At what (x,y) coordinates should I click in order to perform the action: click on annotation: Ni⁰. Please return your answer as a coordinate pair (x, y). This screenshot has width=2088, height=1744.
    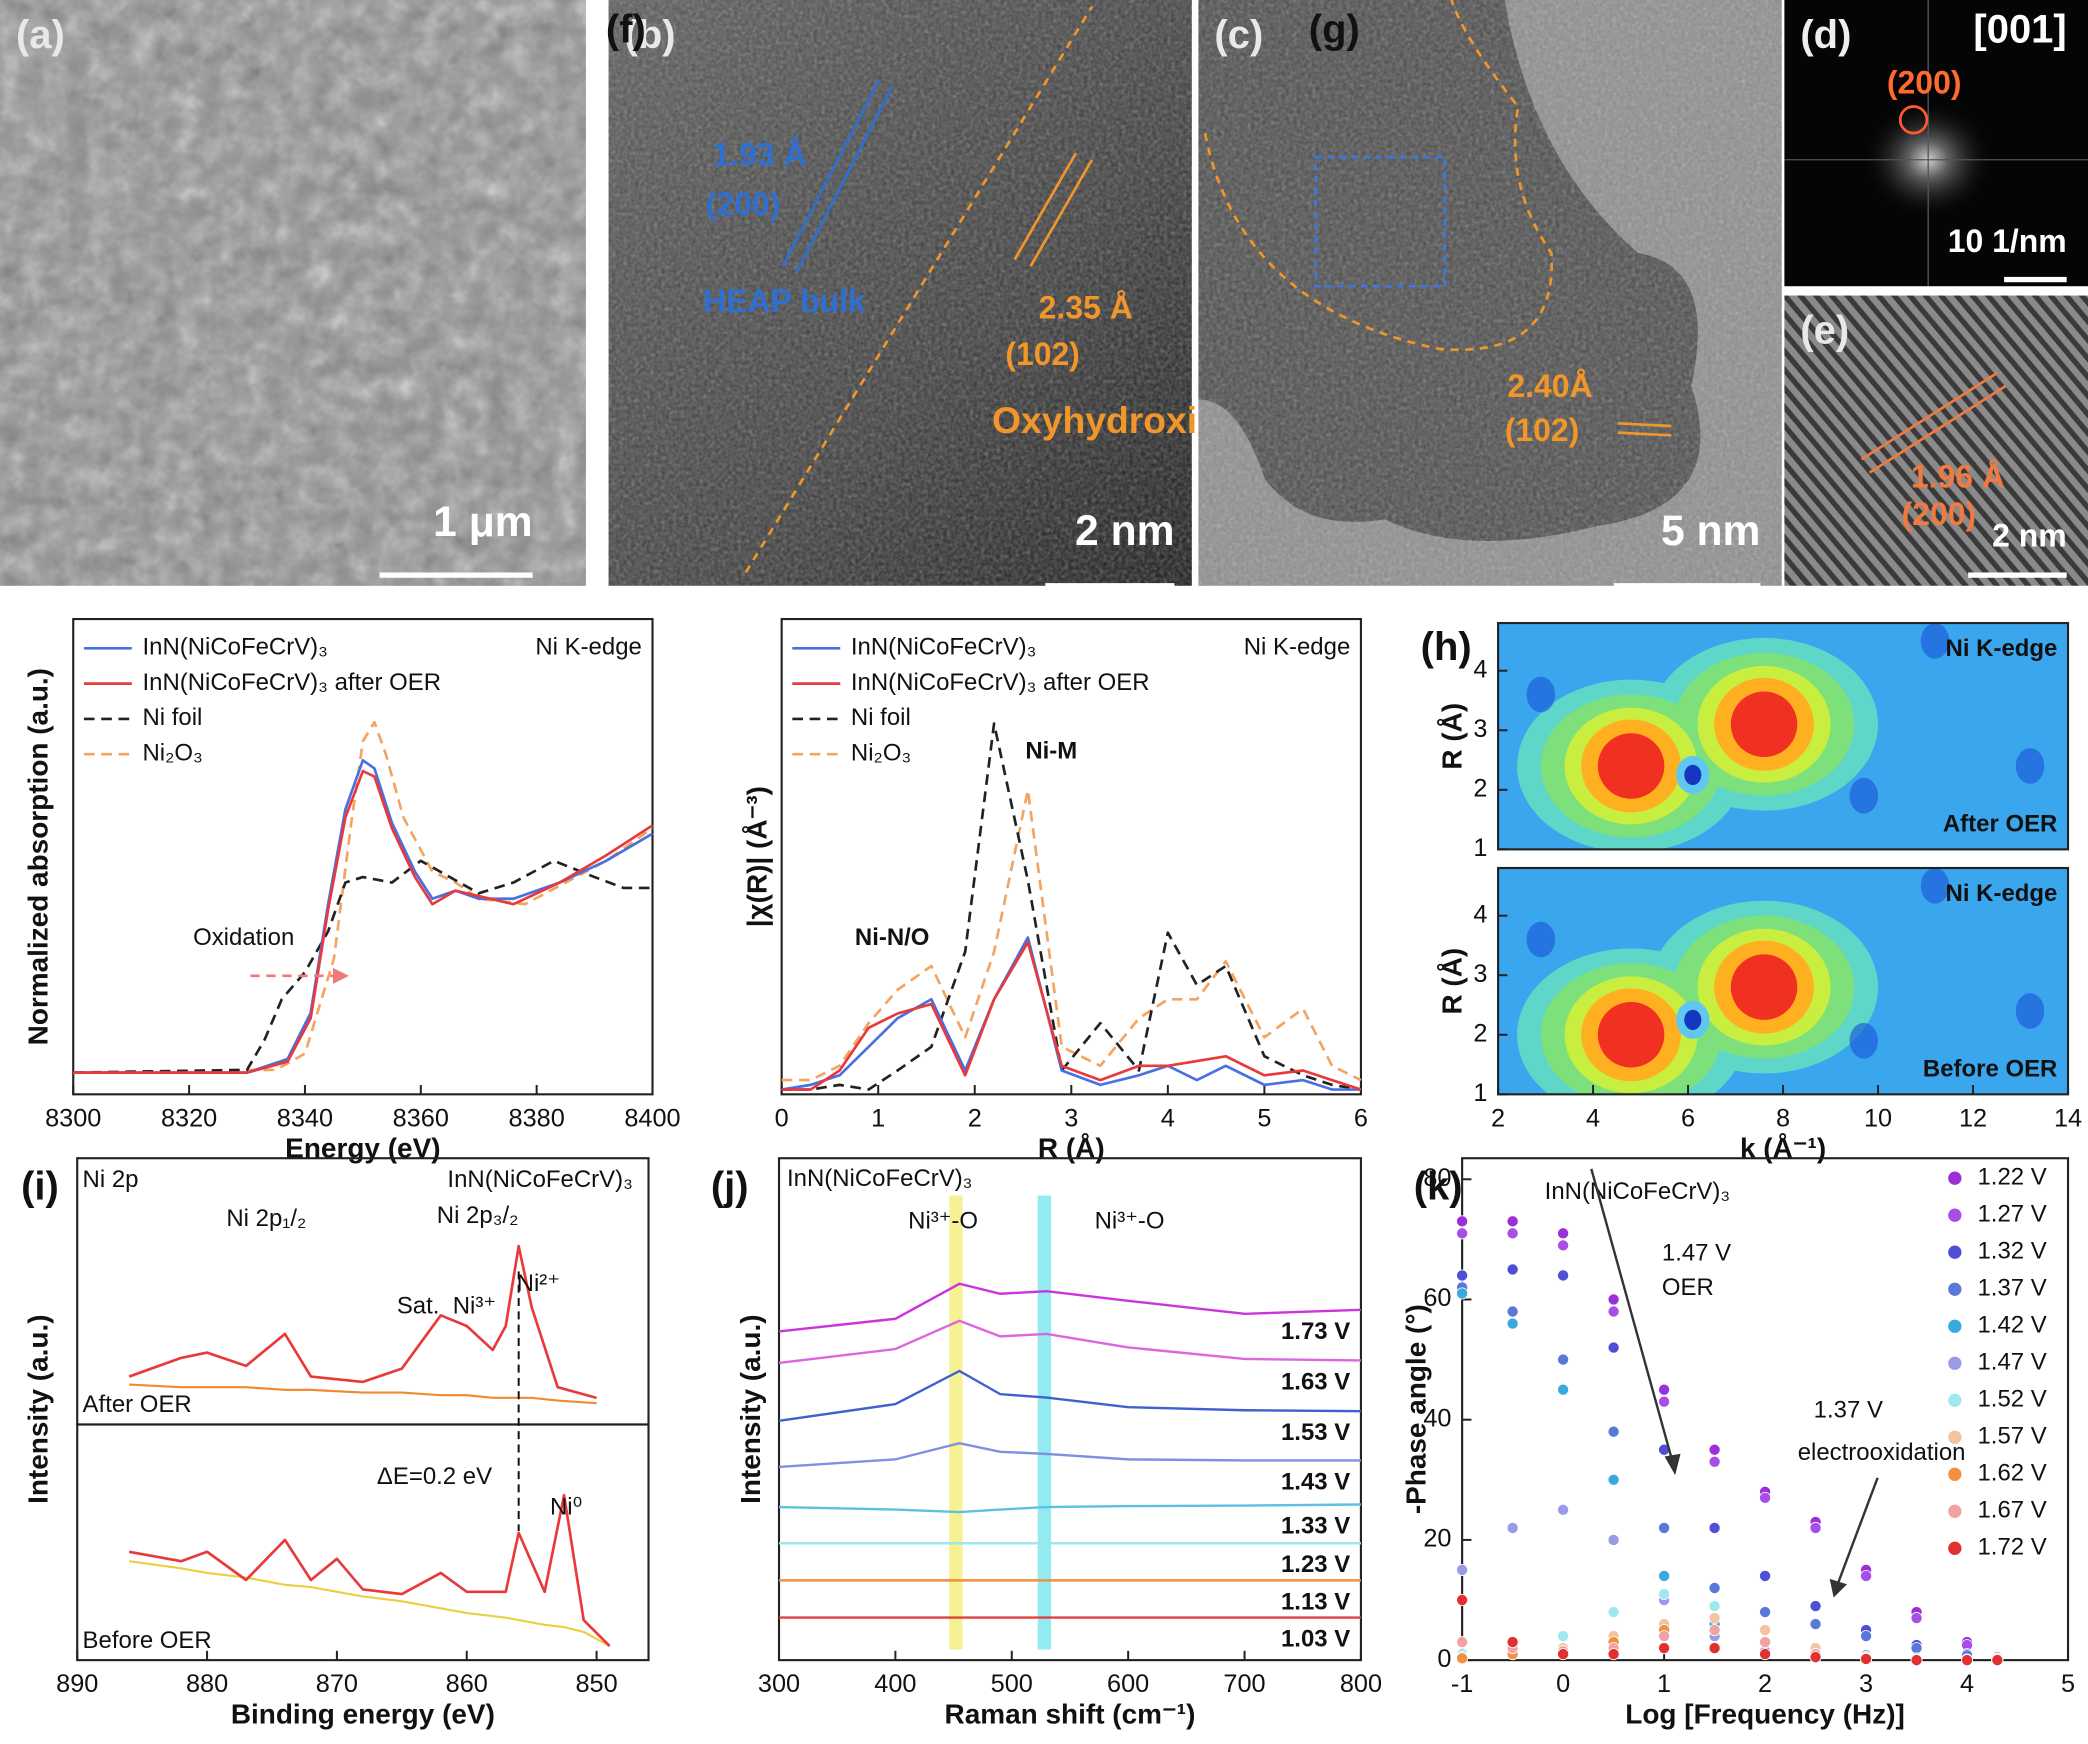
    Looking at the image, I should click on (566, 1507).